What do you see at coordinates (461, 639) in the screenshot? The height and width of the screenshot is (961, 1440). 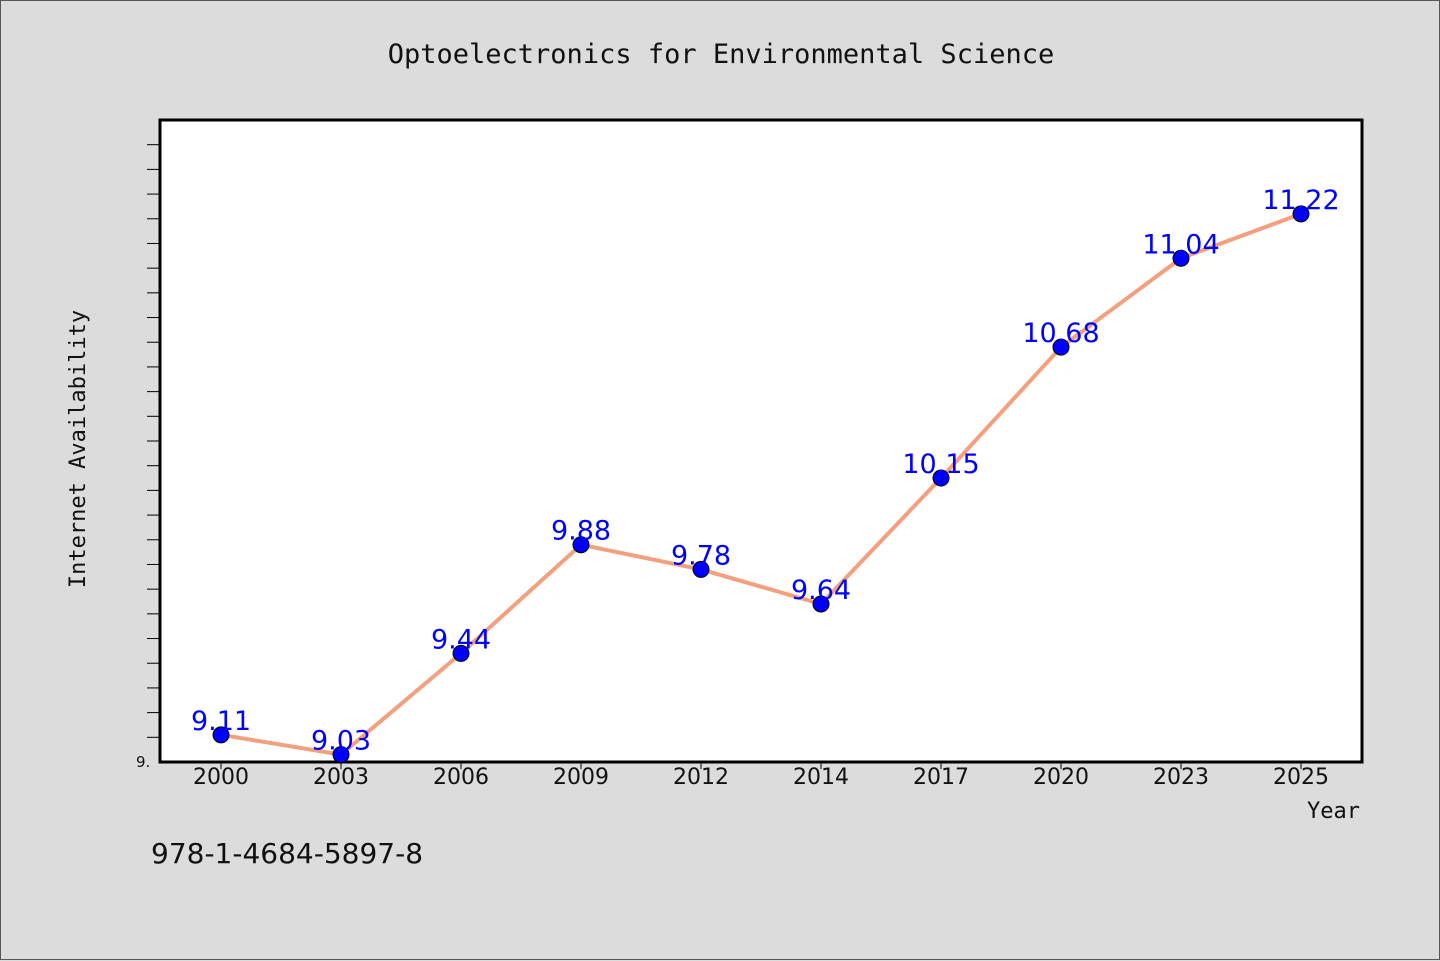 I see `data-label-2006: 9.44` at bounding box center [461, 639].